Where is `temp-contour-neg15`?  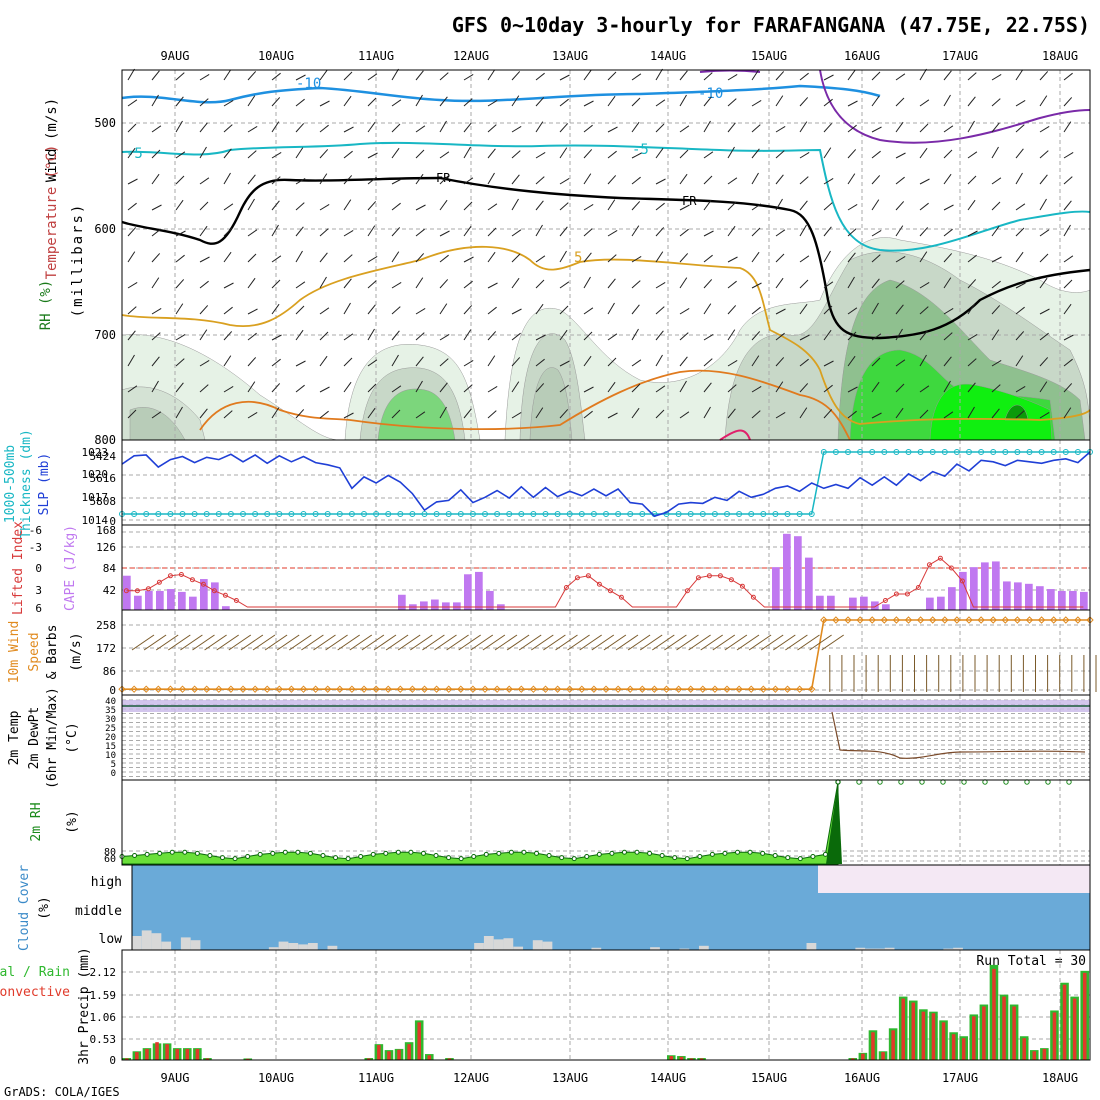 temp-contour-neg15 is located at coordinates (955, 106).